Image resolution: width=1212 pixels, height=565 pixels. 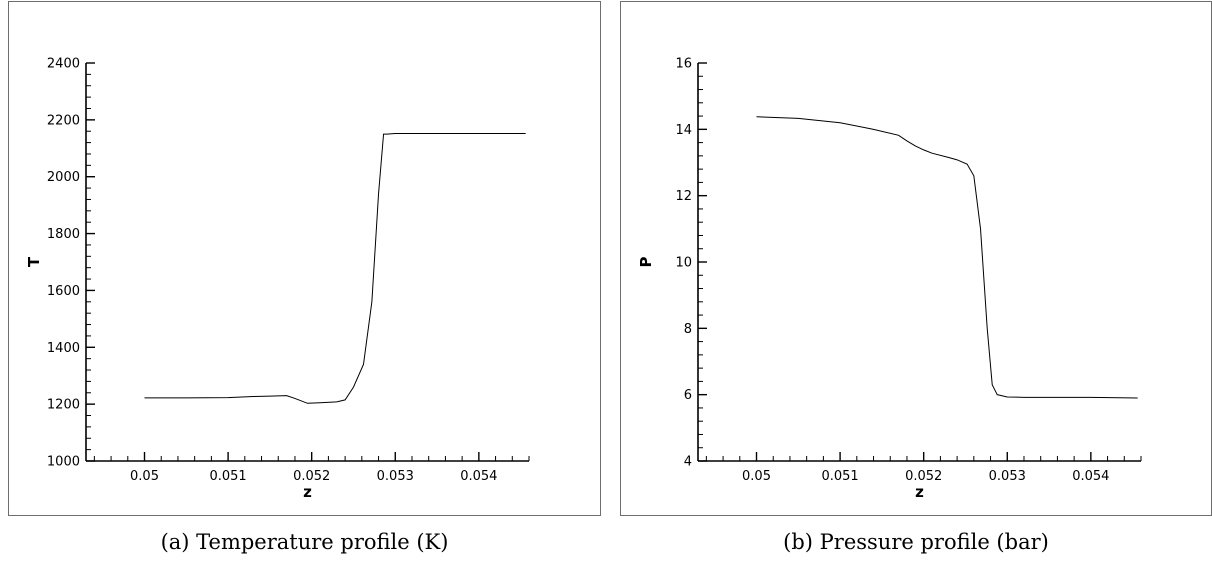 I want to click on temperature-y-tick-label: 1000, so click(x=63, y=462).